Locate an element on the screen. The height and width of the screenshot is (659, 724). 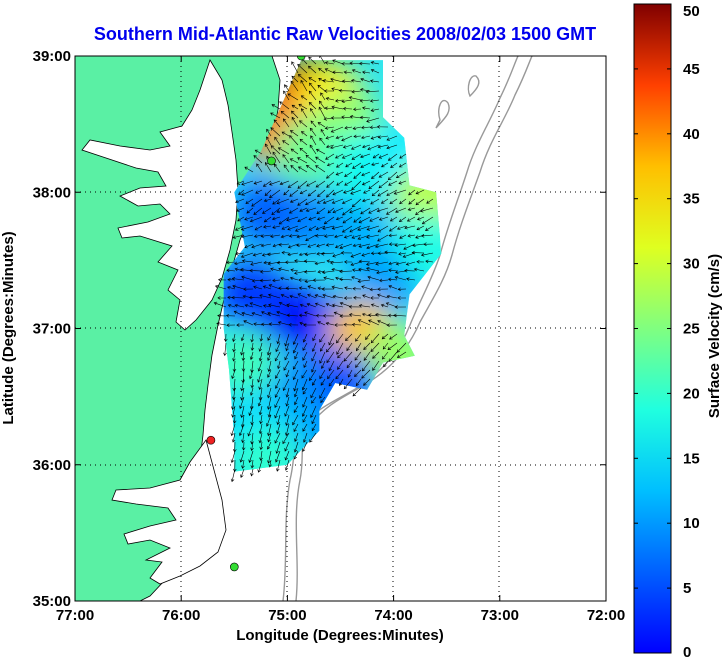
x-tick-label: 73:00 is located at coordinates (500, 615).